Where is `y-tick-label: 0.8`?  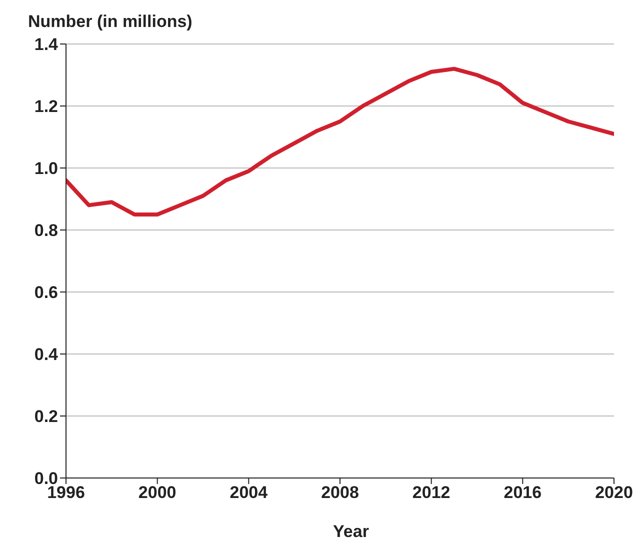
y-tick-label: 0.8 is located at coordinates (46, 230).